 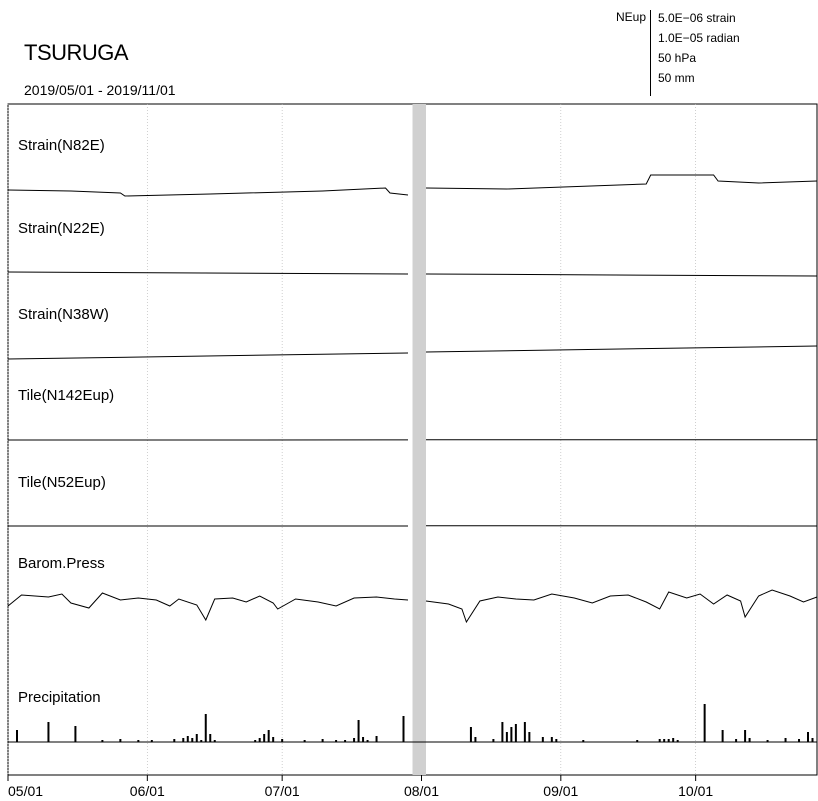 I want to click on x-tick-label: 06/01, so click(x=147, y=791).